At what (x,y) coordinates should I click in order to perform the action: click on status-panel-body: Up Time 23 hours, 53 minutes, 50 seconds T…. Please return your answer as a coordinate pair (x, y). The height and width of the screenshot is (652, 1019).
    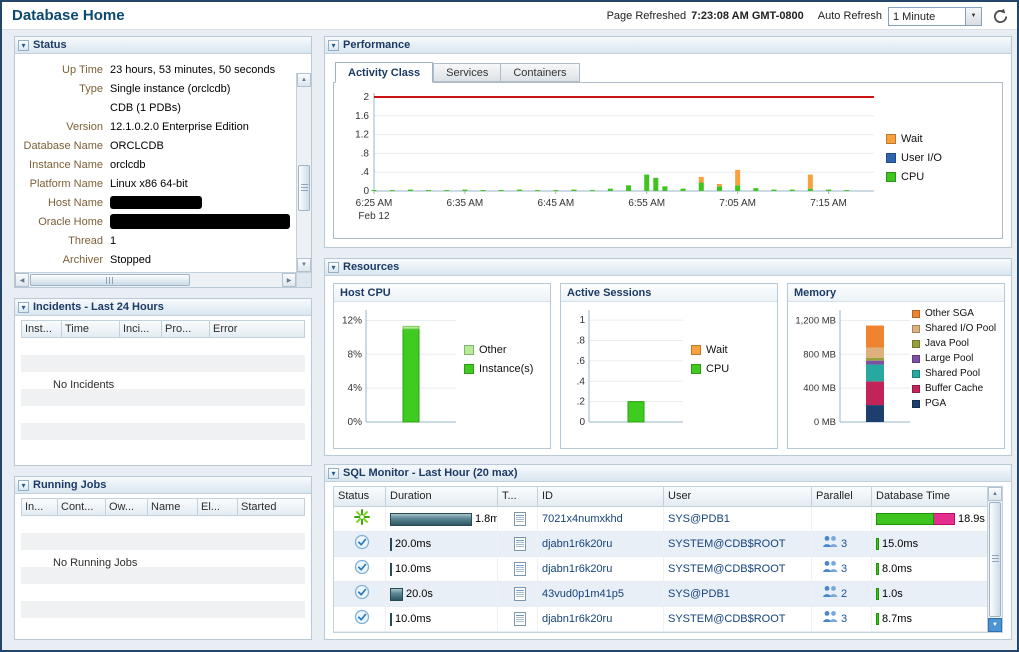
    Looking at the image, I should click on (163, 171).